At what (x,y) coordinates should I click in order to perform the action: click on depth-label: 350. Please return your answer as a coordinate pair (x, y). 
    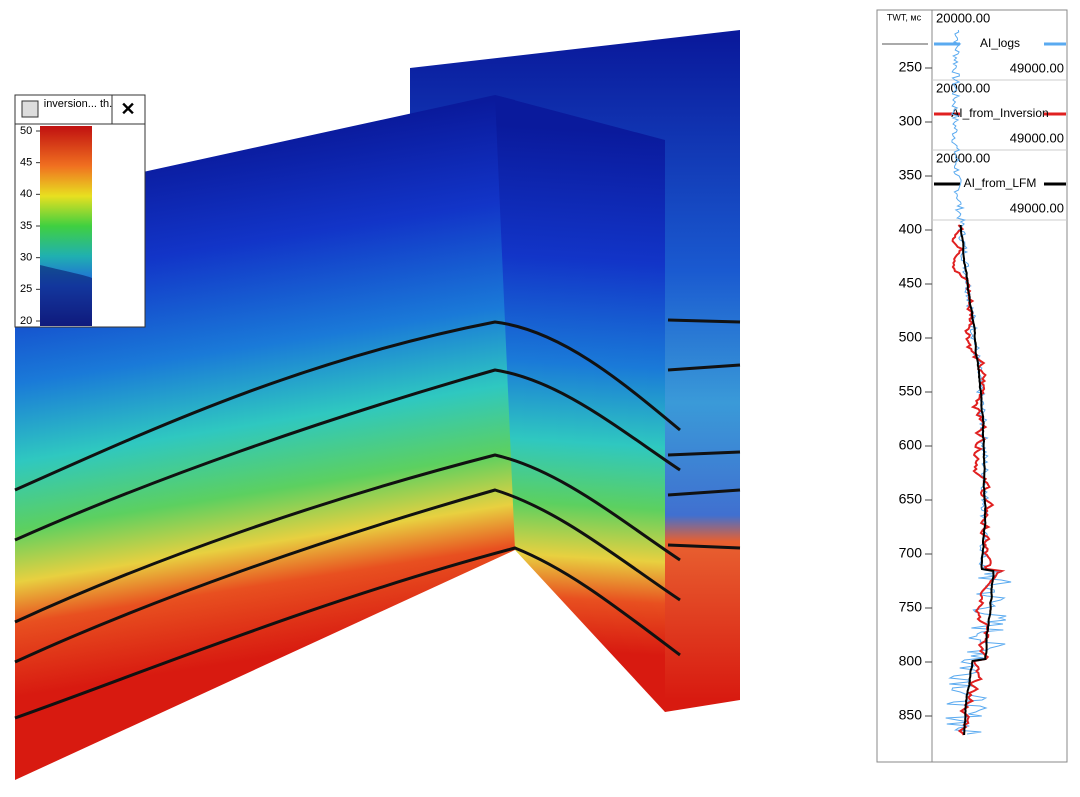
    Looking at the image, I should click on (911, 175).